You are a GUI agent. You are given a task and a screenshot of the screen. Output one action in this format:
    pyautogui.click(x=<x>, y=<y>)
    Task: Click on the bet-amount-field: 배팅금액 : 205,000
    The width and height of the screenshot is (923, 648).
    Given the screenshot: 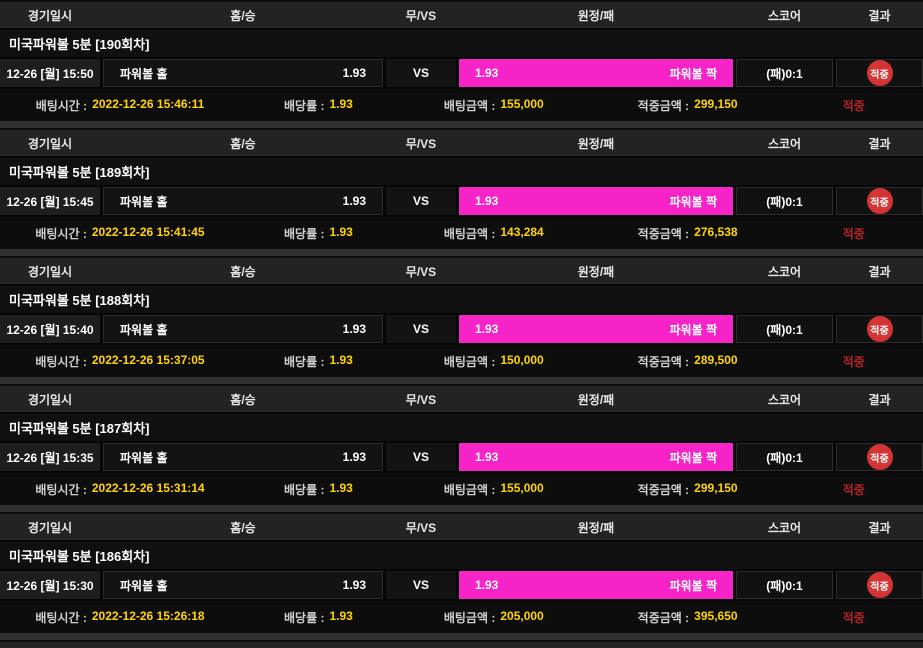 What is the action you would take?
    pyautogui.click(x=494, y=617)
    